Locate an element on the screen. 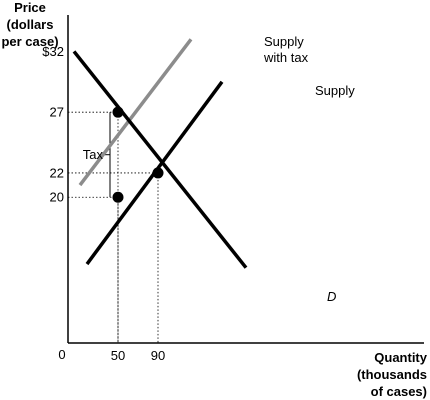 The image size is (430, 400). supply-with-tax-curve is located at coordinates (135, 112).